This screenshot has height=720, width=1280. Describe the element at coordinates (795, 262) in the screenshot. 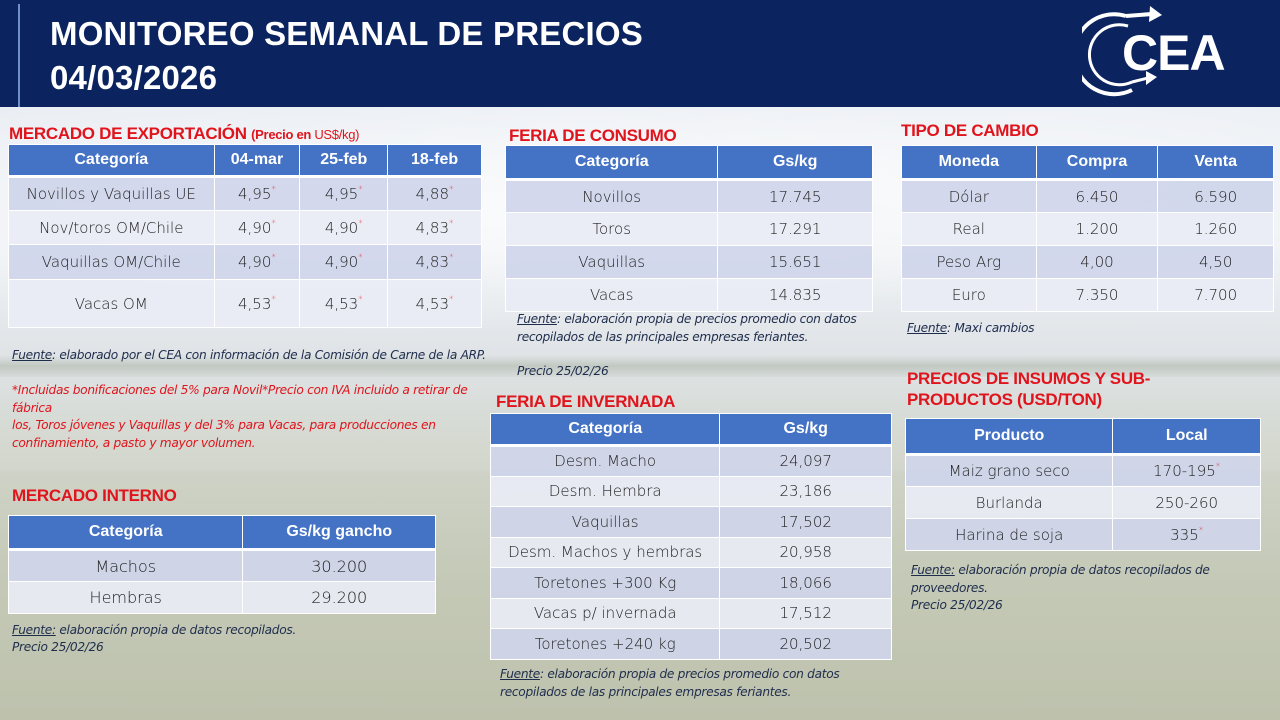

I see `price-cell: 15.651` at that location.